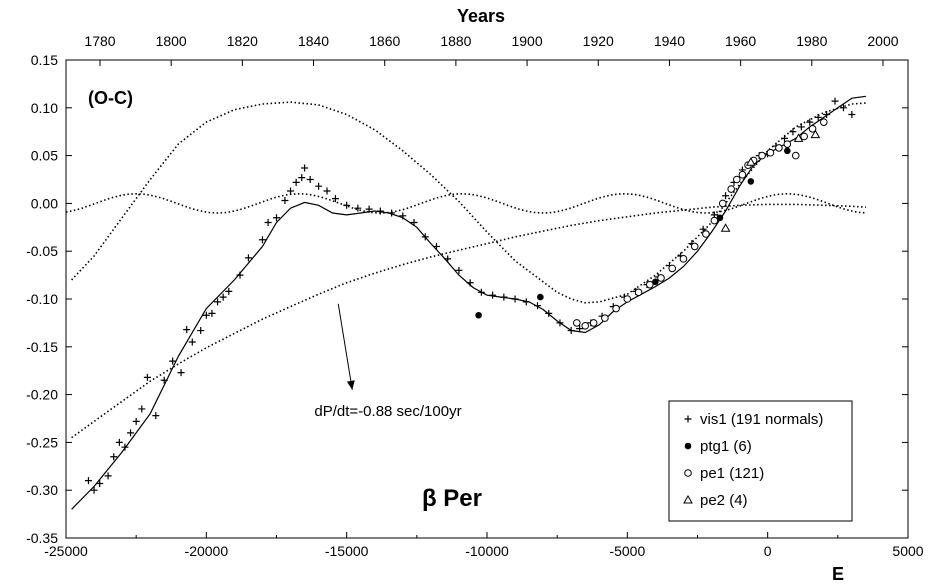  I want to click on legend-label: pe1 (121), so click(732, 473).